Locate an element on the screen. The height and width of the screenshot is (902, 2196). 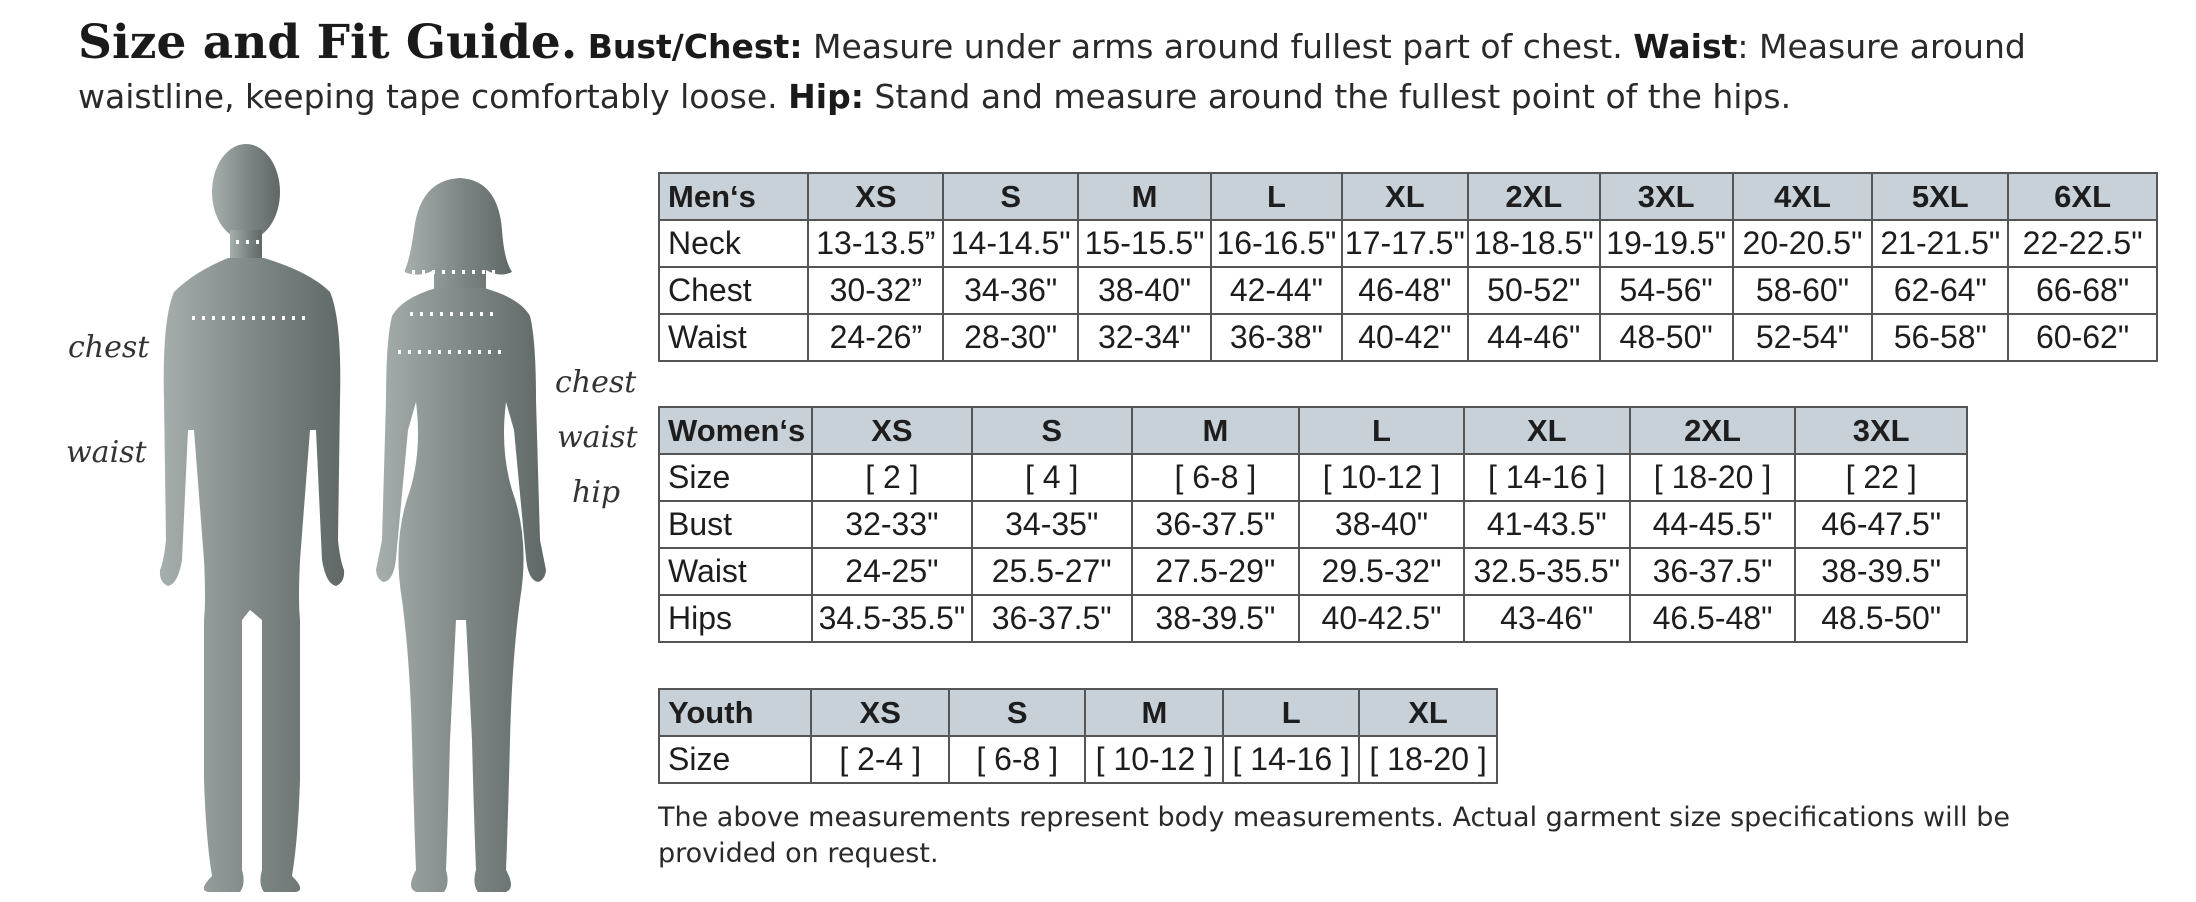
table-cell: 52-54" is located at coordinates (1802, 337).